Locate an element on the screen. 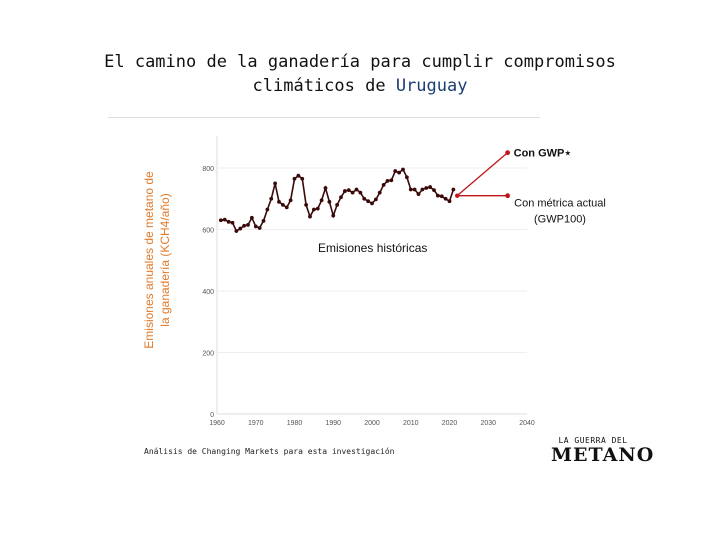 This screenshot has width=720, height=540. projection-label-gwp-star: Con GWP⋆ is located at coordinates (543, 154).